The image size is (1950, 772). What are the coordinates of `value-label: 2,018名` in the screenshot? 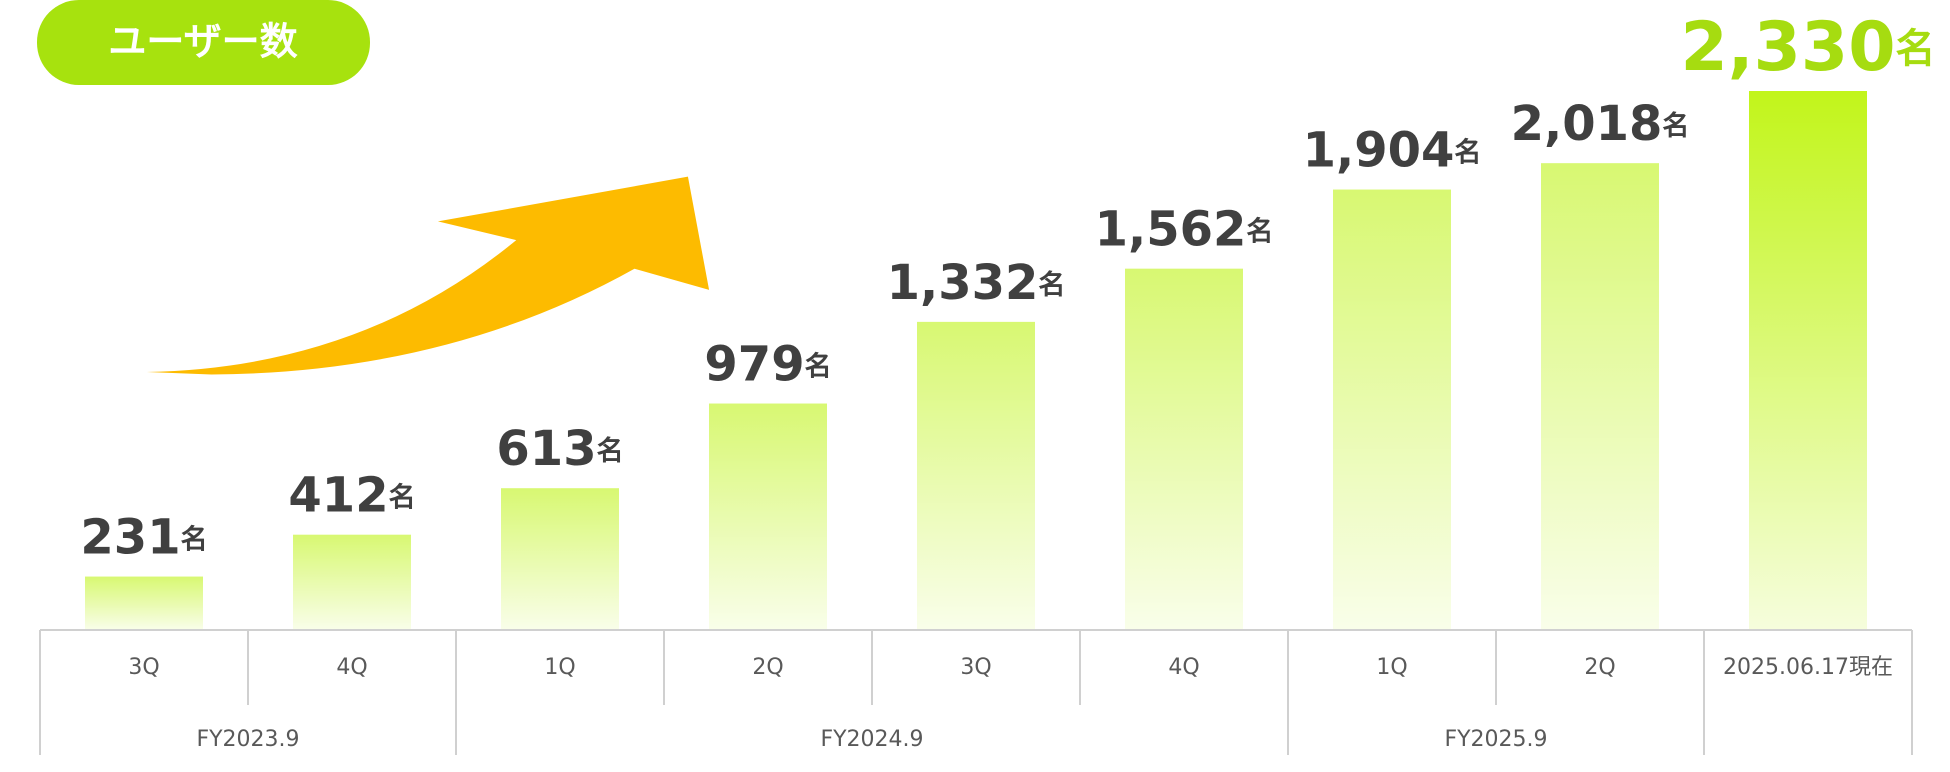 It's located at (1600, 124).